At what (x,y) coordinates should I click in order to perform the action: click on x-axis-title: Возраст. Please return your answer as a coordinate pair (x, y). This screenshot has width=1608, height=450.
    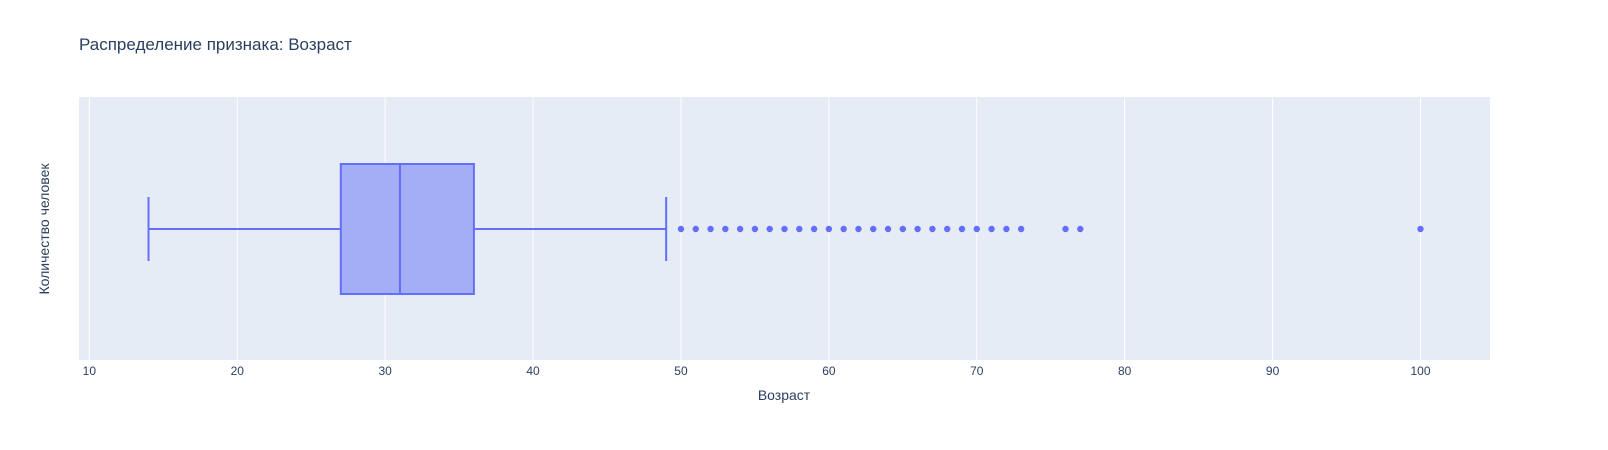
    Looking at the image, I should click on (784, 395).